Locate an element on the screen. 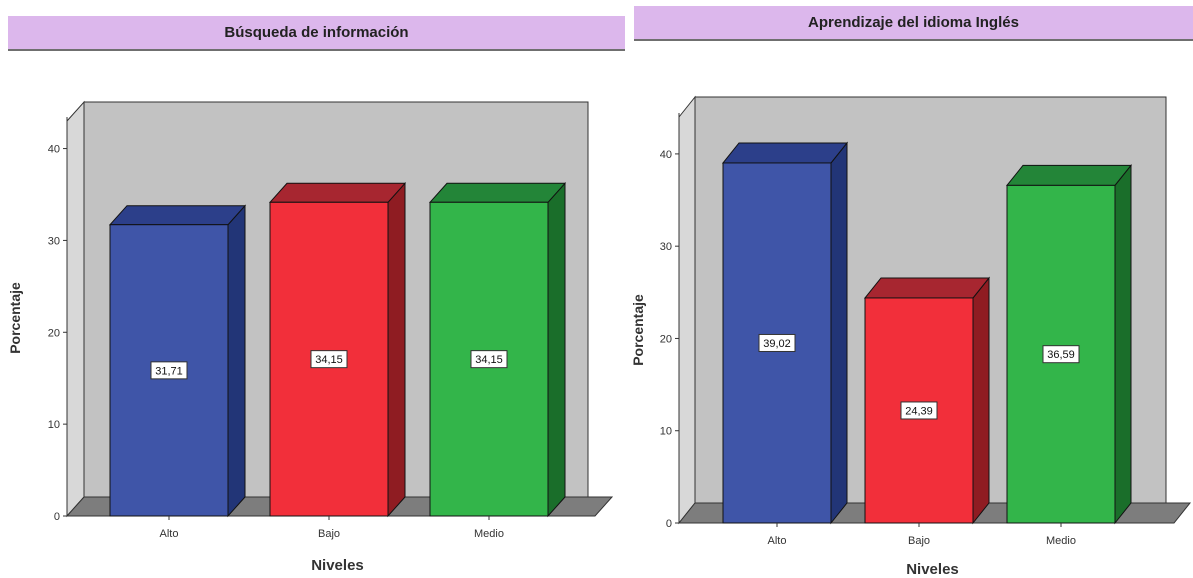 Image resolution: width=1193 pixels, height=578 pixels. bar-alto: 39,02 is located at coordinates (785, 333).